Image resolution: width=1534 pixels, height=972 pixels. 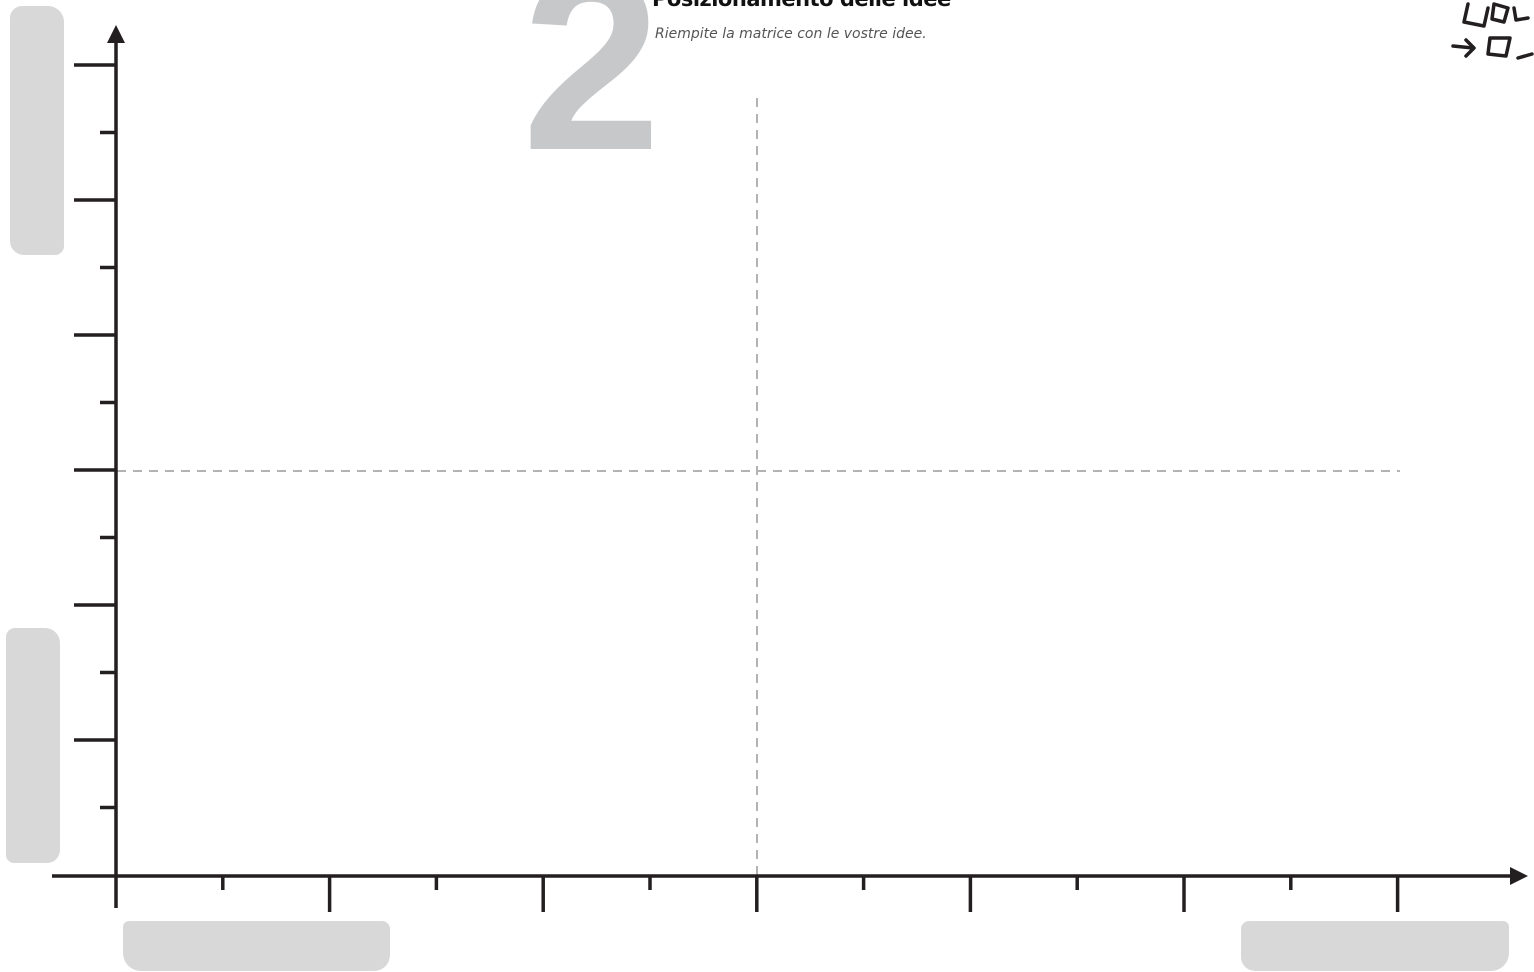 What do you see at coordinates (1519, 876) in the screenshot?
I see `x-axis-arrowhead` at bounding box center [1519, 876].